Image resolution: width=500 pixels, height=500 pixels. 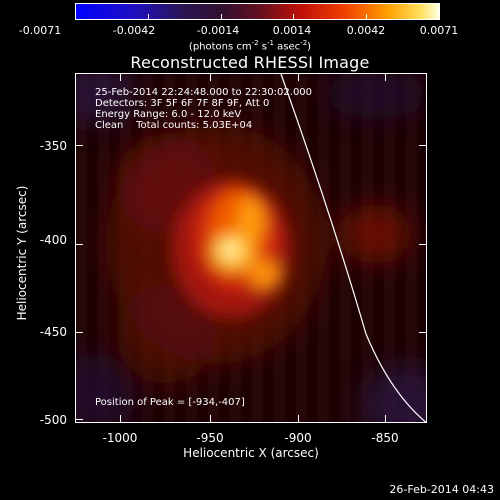 What do you see at coordinates (251, 453) in the screenshot?
I see `x-axis-title: Heliocentric X (arcsec)` at bounding box center [251, 453].